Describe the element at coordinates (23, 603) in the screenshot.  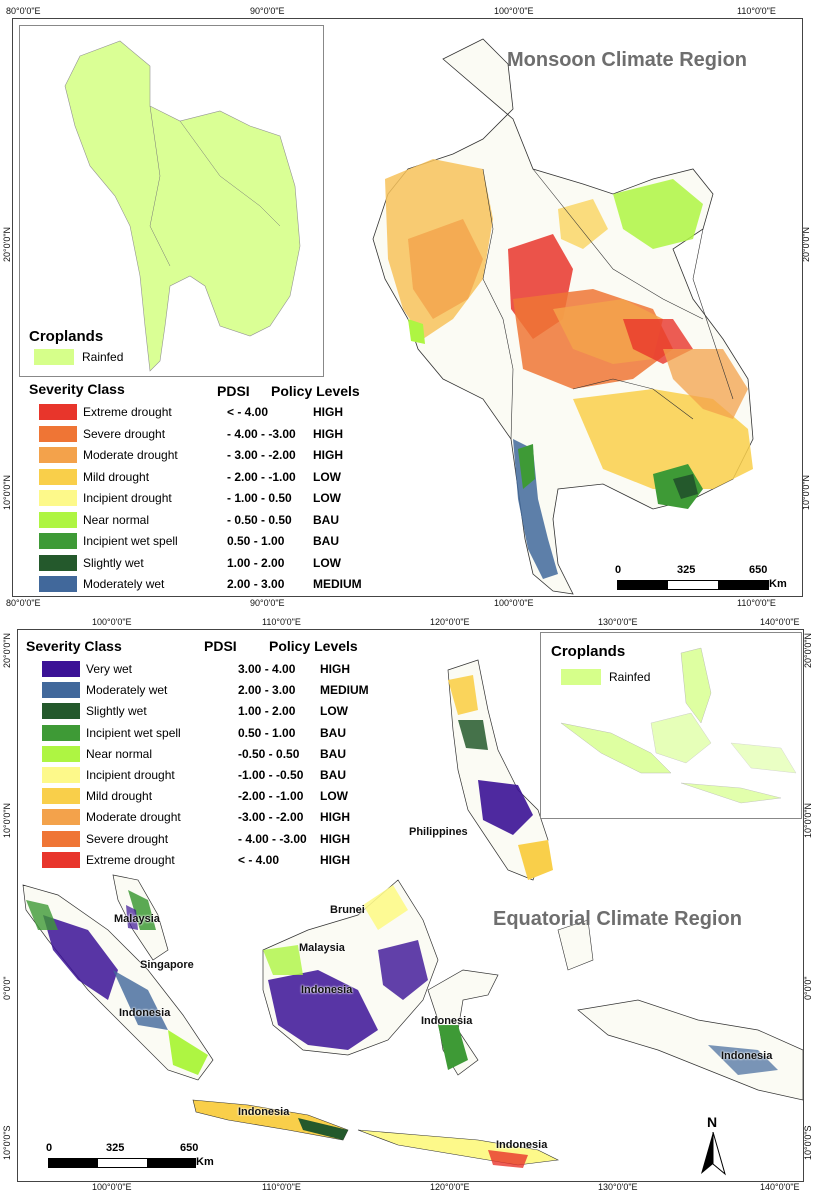
I see `tick-mid-80e: 80°0'0"E` at that location.